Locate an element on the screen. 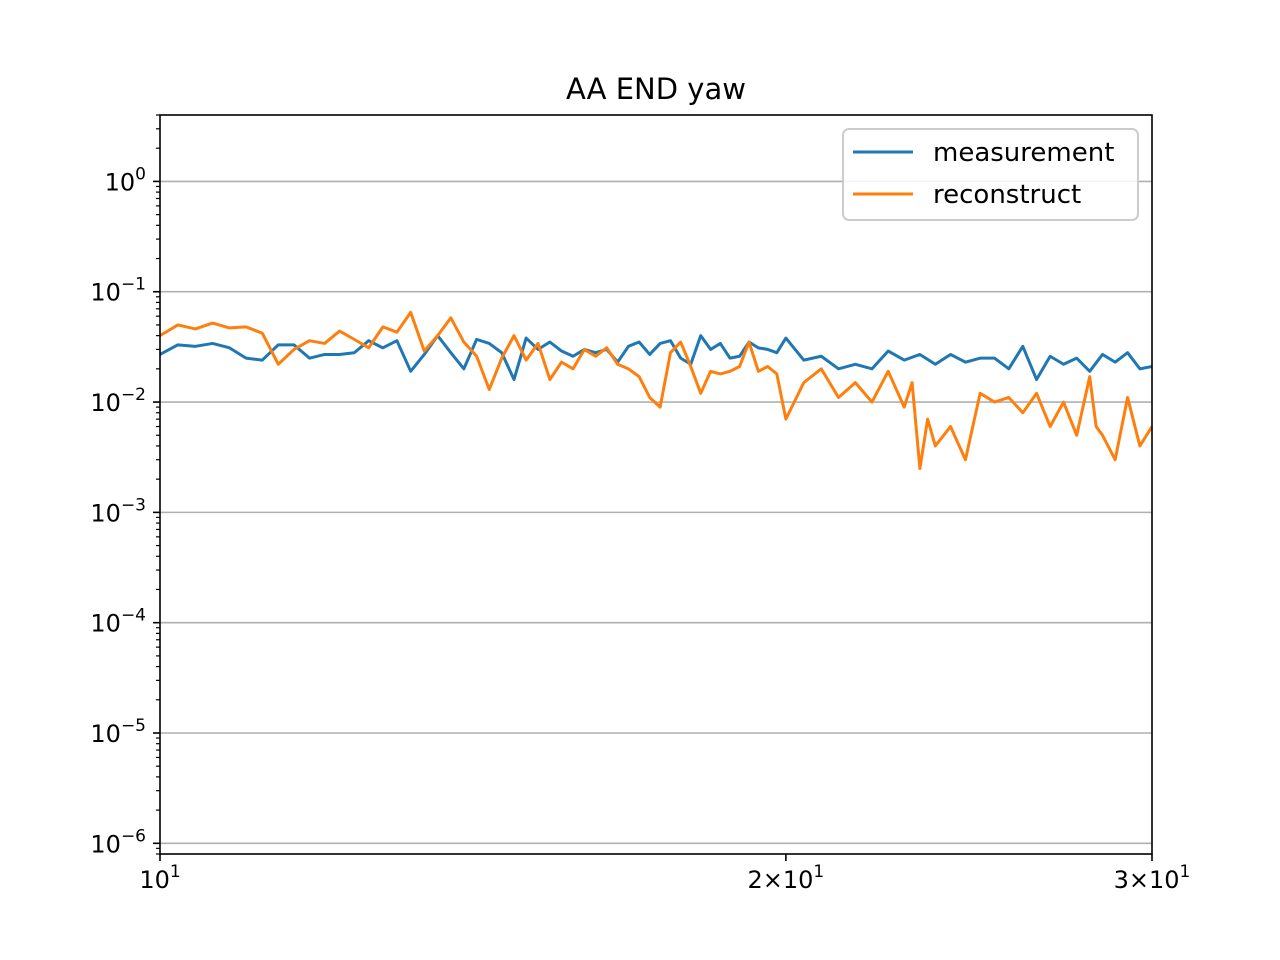  y-tick-label-1: 10⁻¹ is located at coordinates (118, 291).